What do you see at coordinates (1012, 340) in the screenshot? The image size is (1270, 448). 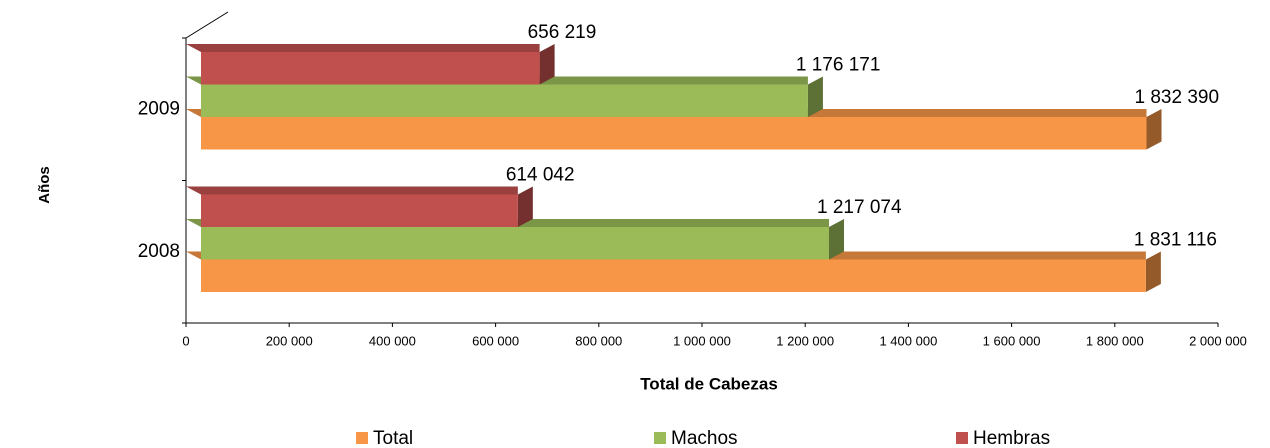 I see `x-tick-label: 1 600 000` at bounding box center [1012, 340].